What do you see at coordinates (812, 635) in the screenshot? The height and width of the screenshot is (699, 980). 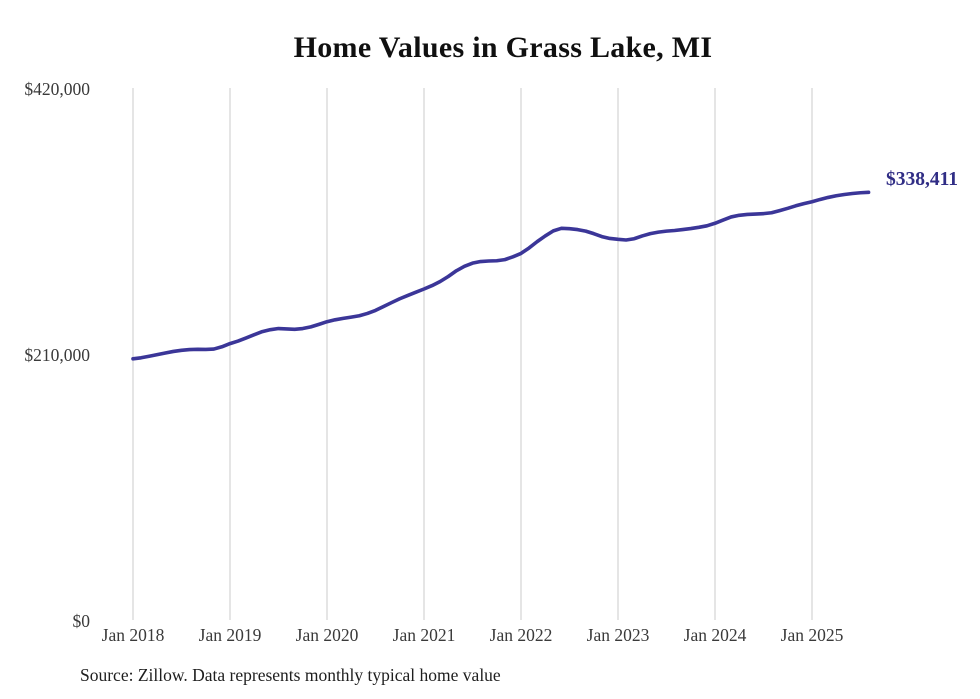 I see `x-axis-tick-label: Jan 2025` at bounding box center [812, 635].